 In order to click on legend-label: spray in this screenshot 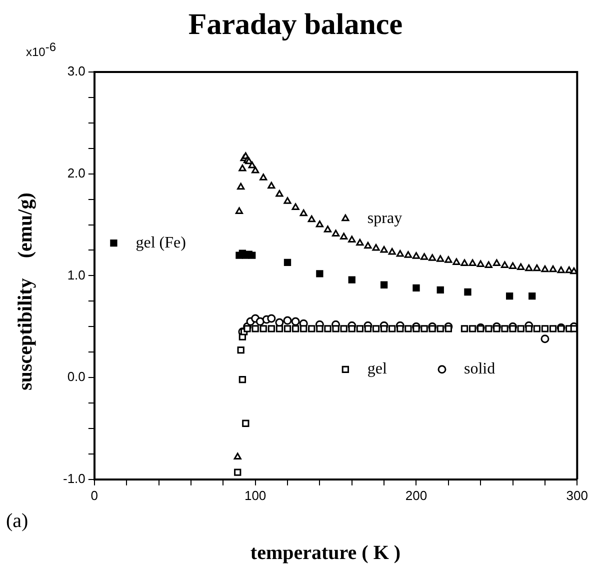, I will do `click(384, 218)`.